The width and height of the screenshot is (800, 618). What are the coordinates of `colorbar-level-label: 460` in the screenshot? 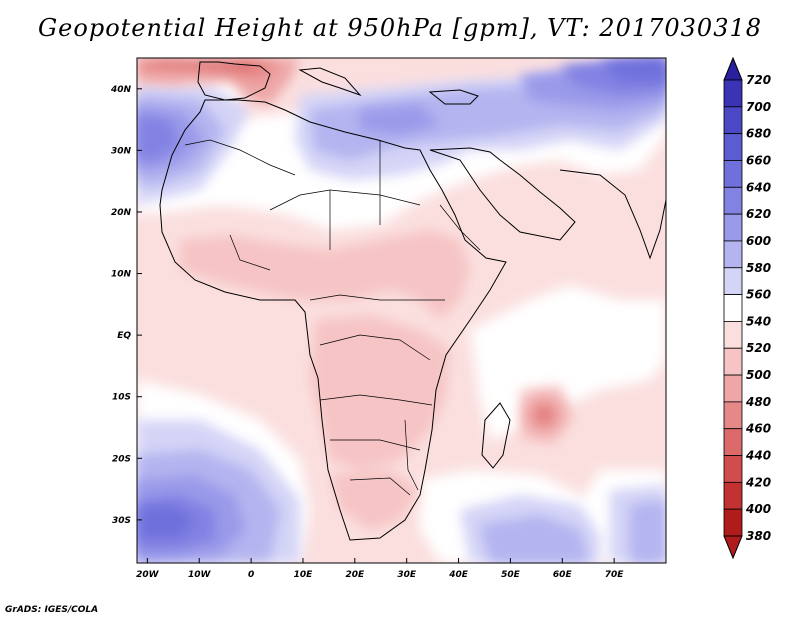 It's located at (758, 429).